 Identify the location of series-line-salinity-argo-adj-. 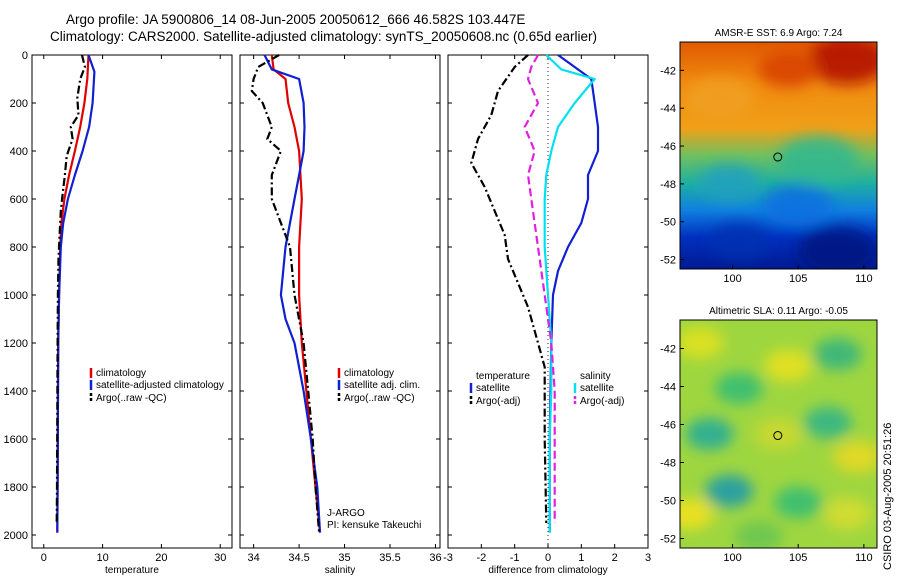
(539, 288).